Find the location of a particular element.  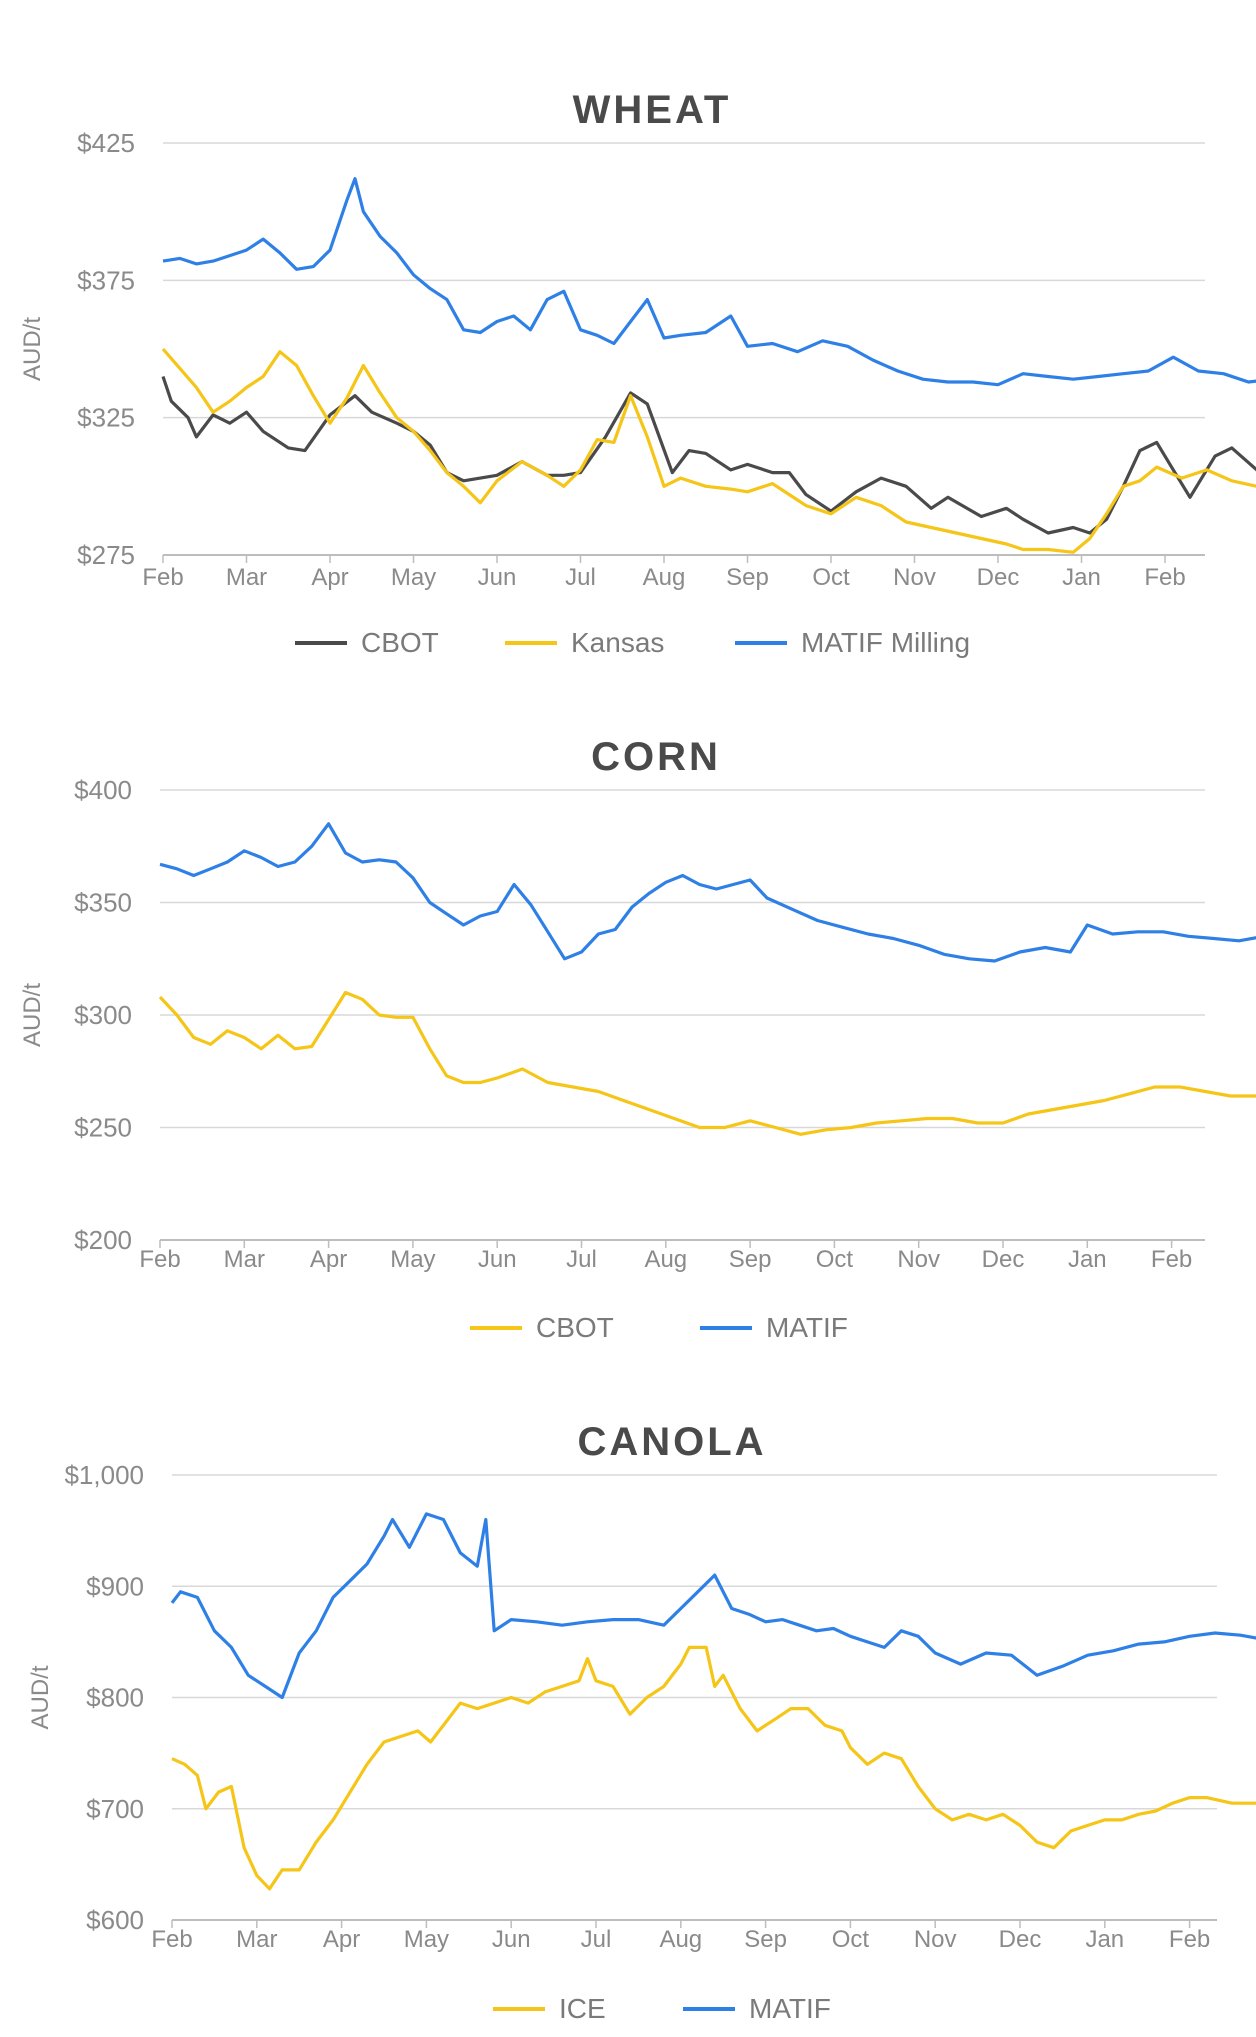

y-tick-label: $325 is located at coordinates (106, 418).